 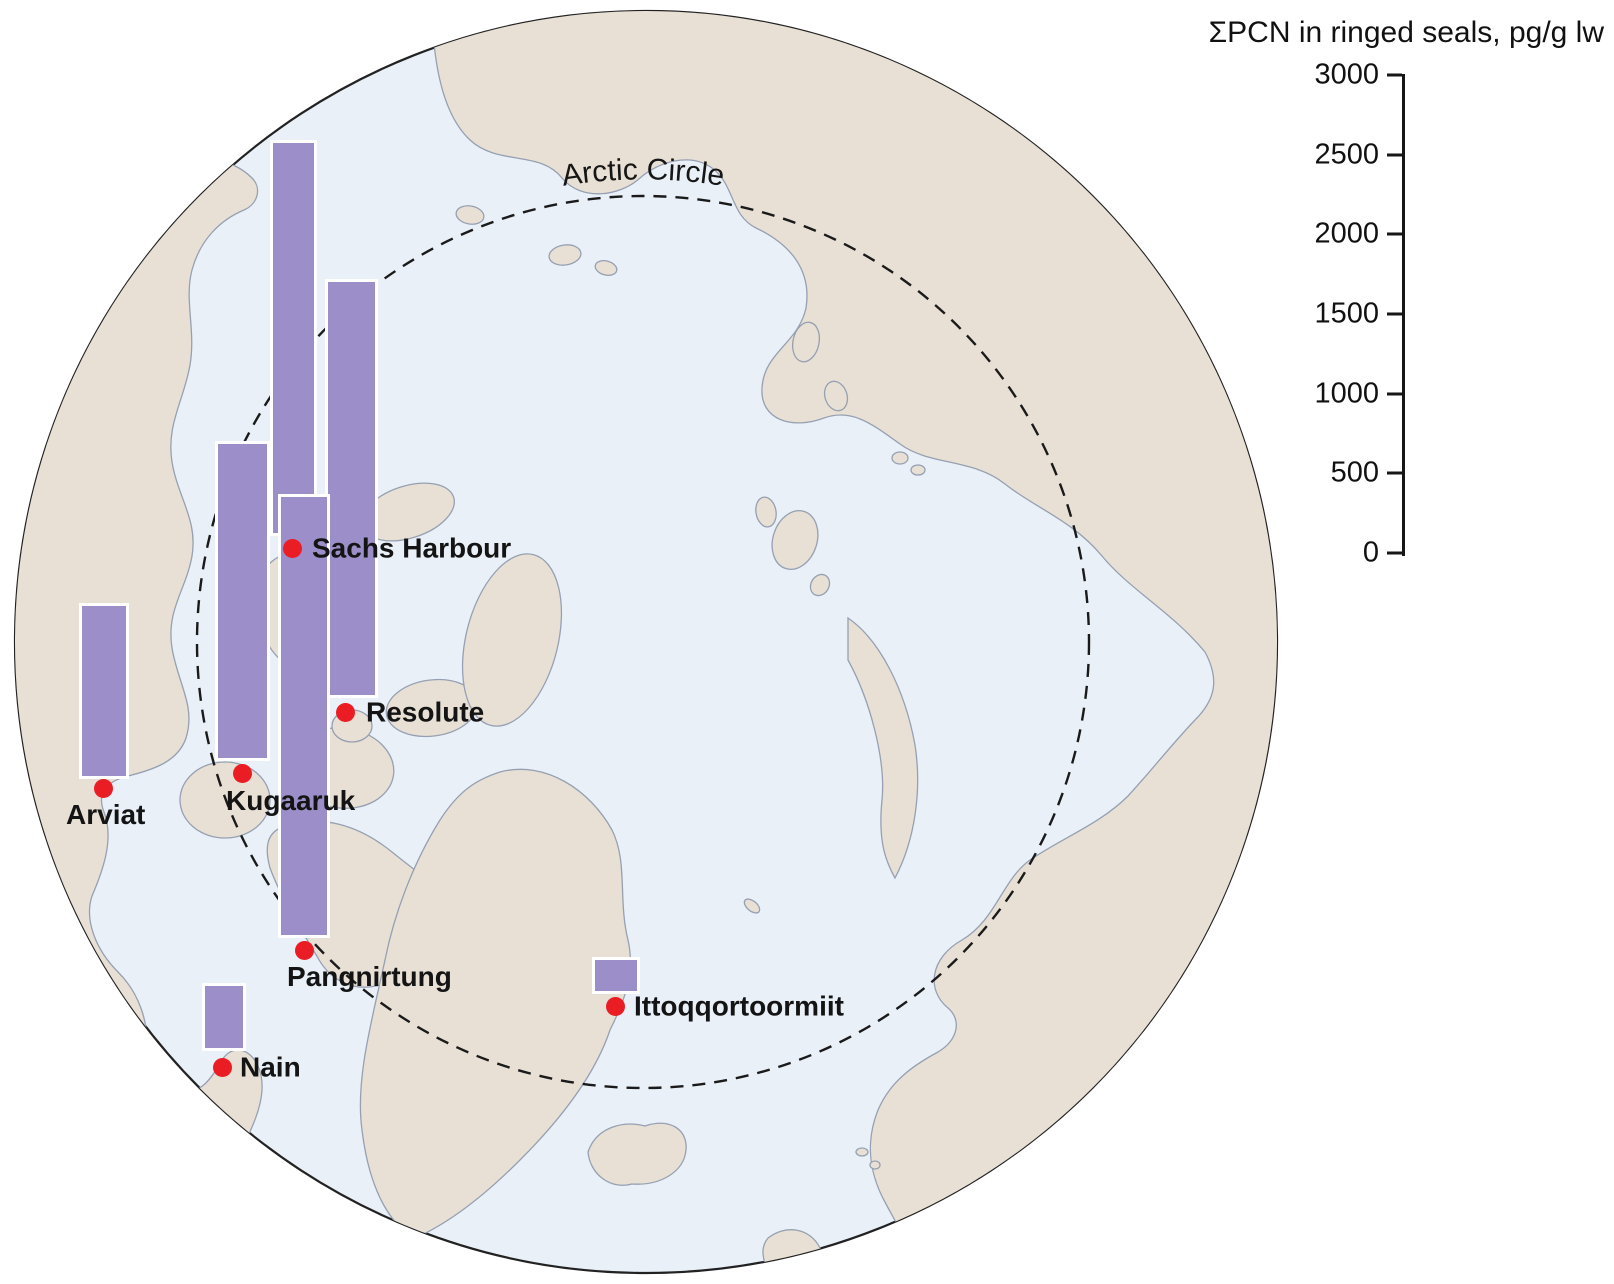 I want to click on island-svalbard, so click(x=795, y=540).